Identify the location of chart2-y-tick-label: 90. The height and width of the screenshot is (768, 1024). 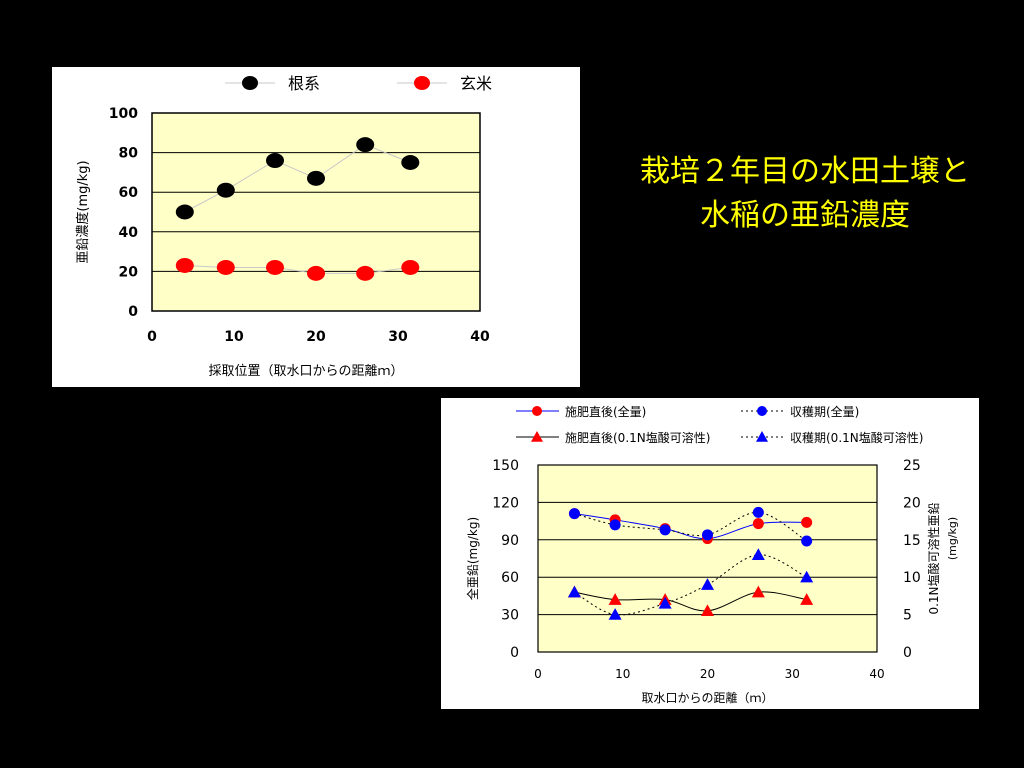
(510, 541).